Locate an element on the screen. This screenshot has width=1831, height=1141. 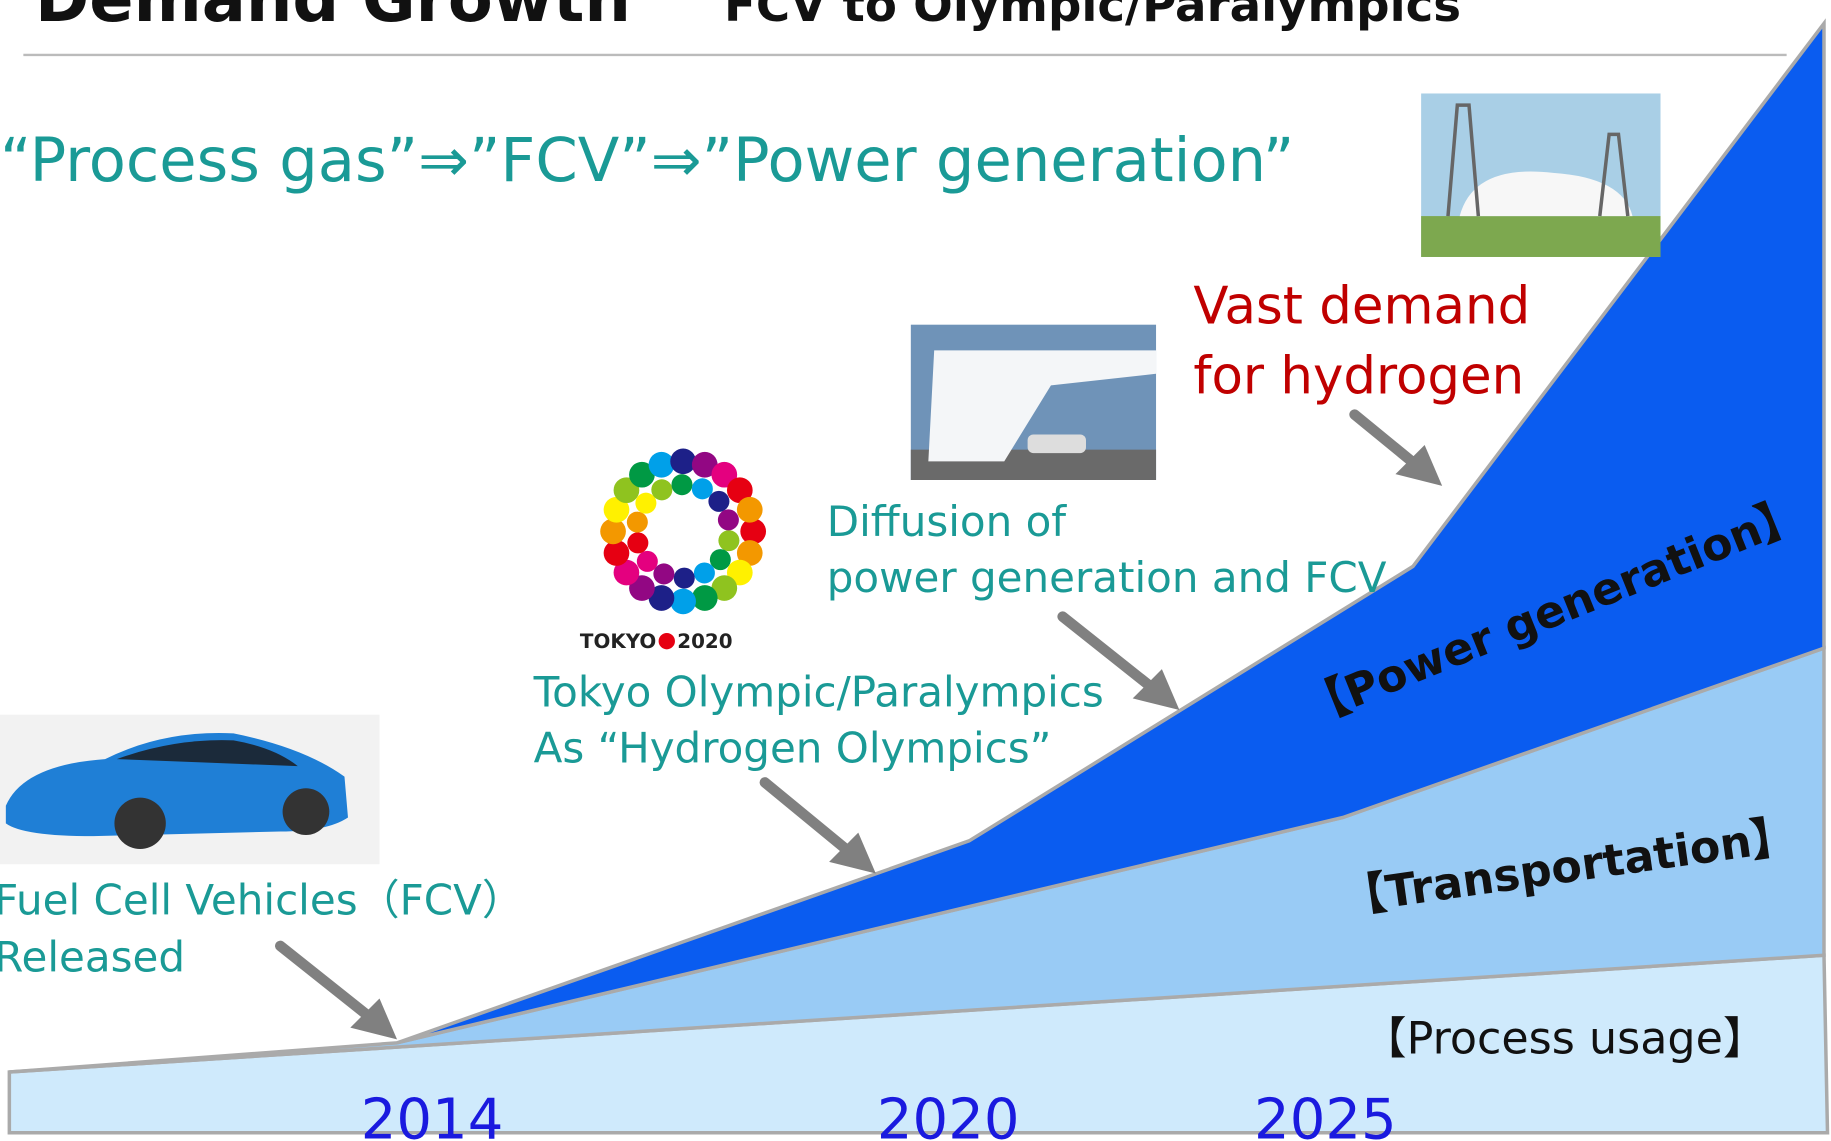
annotation: Fuel Cell Vehicles（FCV） is located at coordinates (262, 899).